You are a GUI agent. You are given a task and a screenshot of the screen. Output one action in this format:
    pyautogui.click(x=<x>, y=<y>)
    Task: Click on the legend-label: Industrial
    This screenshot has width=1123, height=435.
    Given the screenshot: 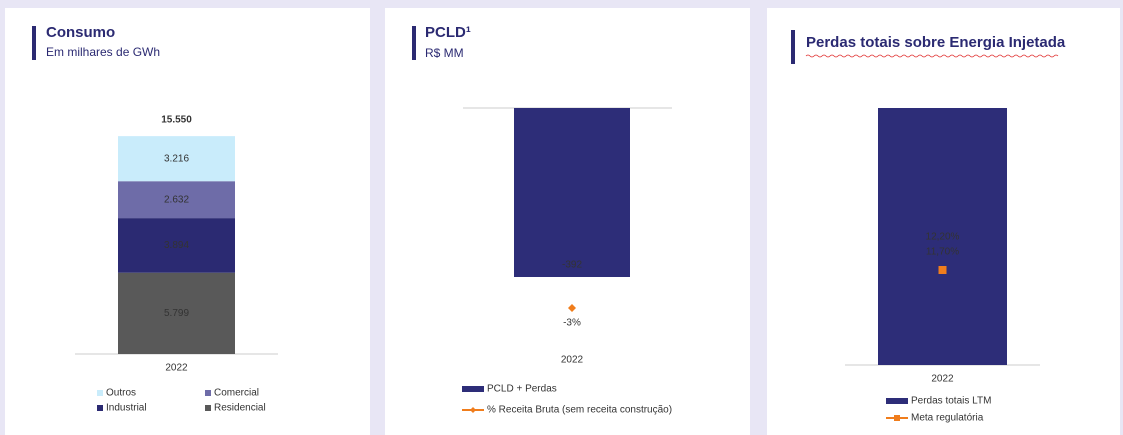 What is the action you would take?
    pyautogui.click(x=126, y=408)
    